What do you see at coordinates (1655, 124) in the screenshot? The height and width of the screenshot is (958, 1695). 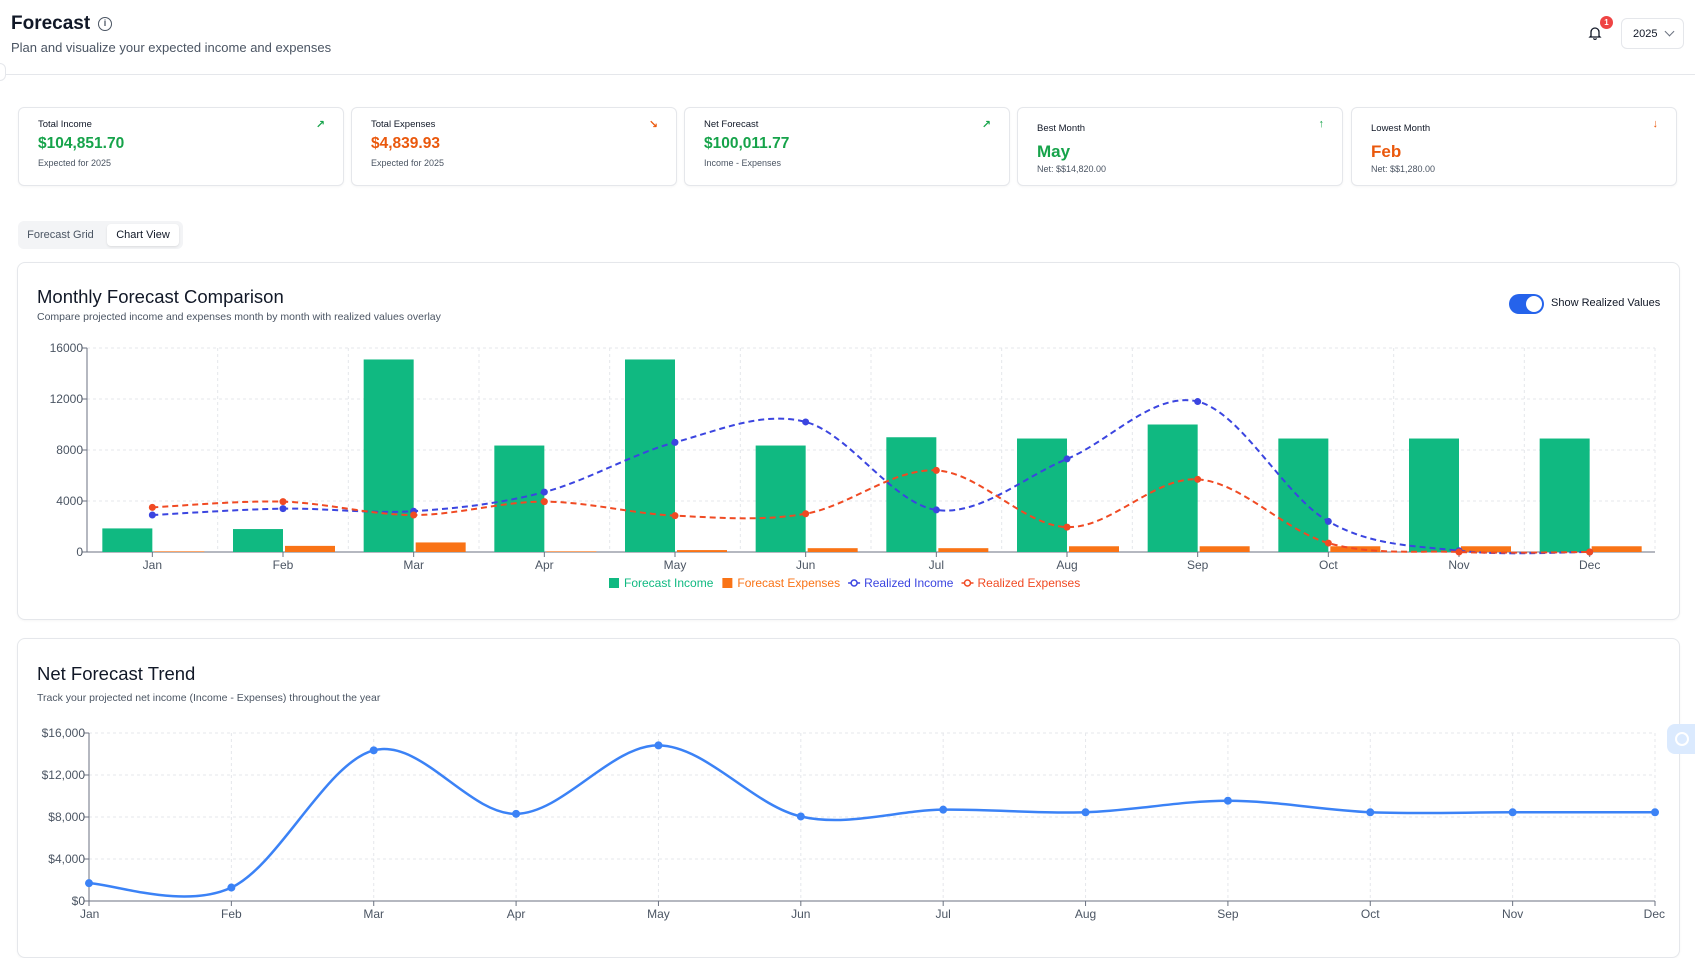 I see `arrow-down-icon: ↓` at bounding box center [1655, 124].